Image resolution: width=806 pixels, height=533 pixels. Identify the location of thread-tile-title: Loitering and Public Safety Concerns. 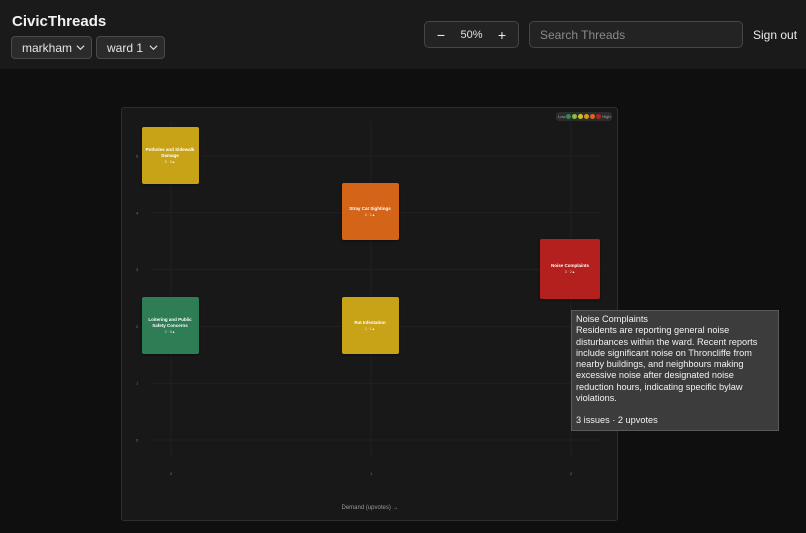
(170, 322).